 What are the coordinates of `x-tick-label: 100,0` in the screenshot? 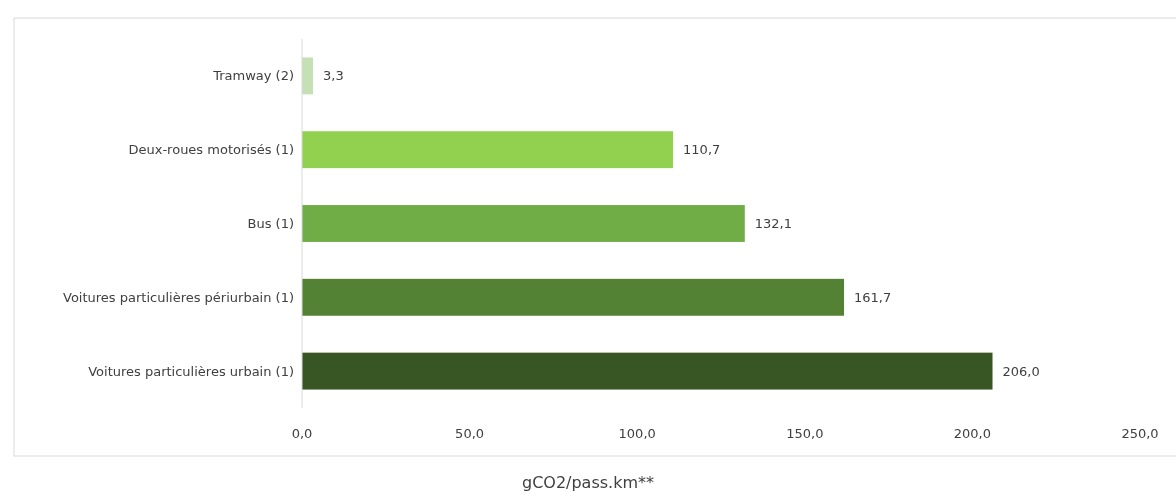 It's located at (637, 433).